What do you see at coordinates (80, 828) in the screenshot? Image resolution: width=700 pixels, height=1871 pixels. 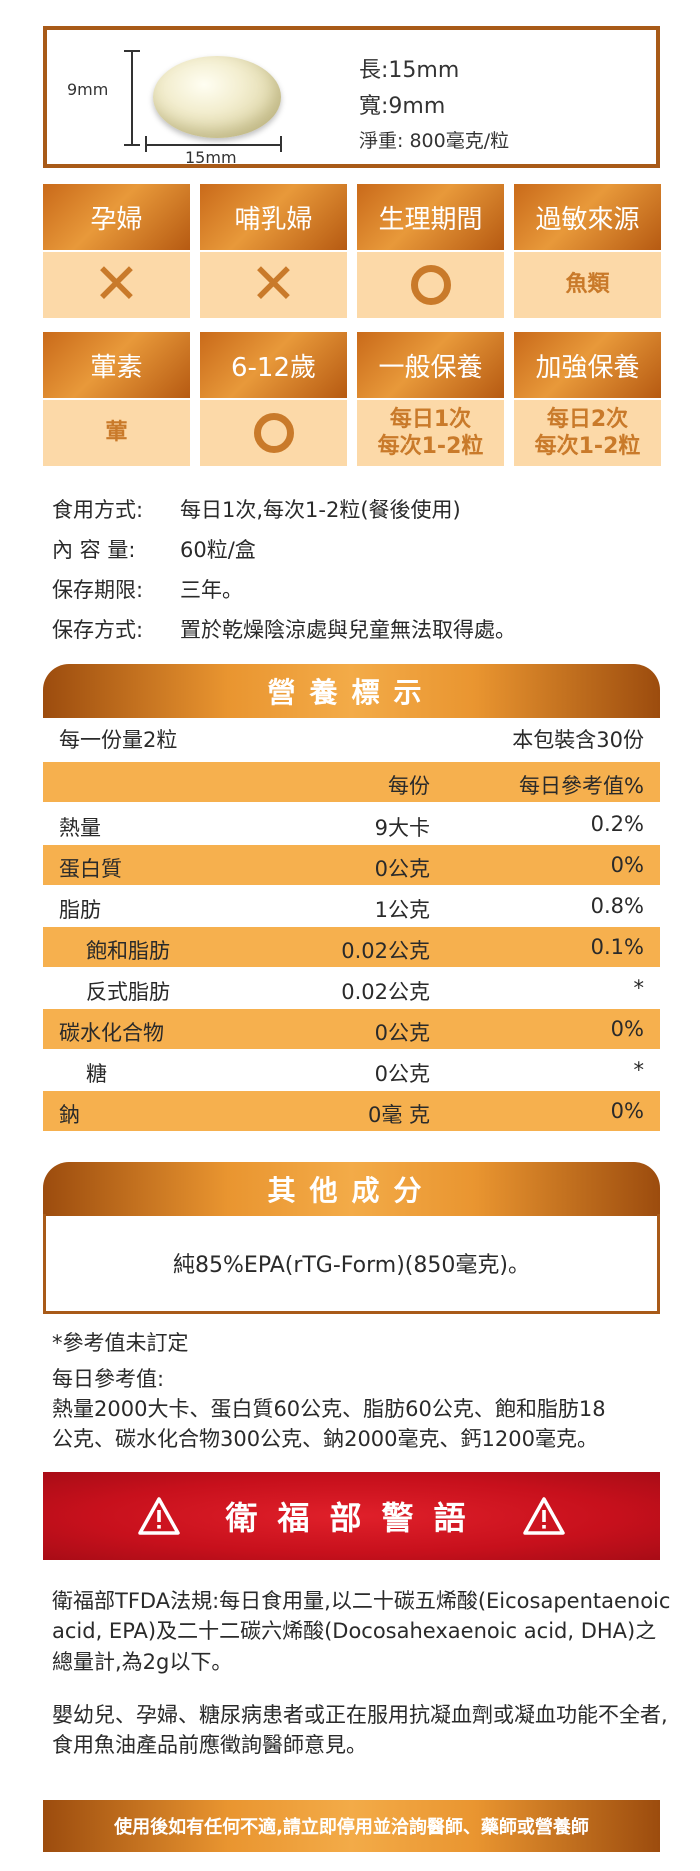 I see `nutrient-name: 熱量` at bounding box center [80, 828].